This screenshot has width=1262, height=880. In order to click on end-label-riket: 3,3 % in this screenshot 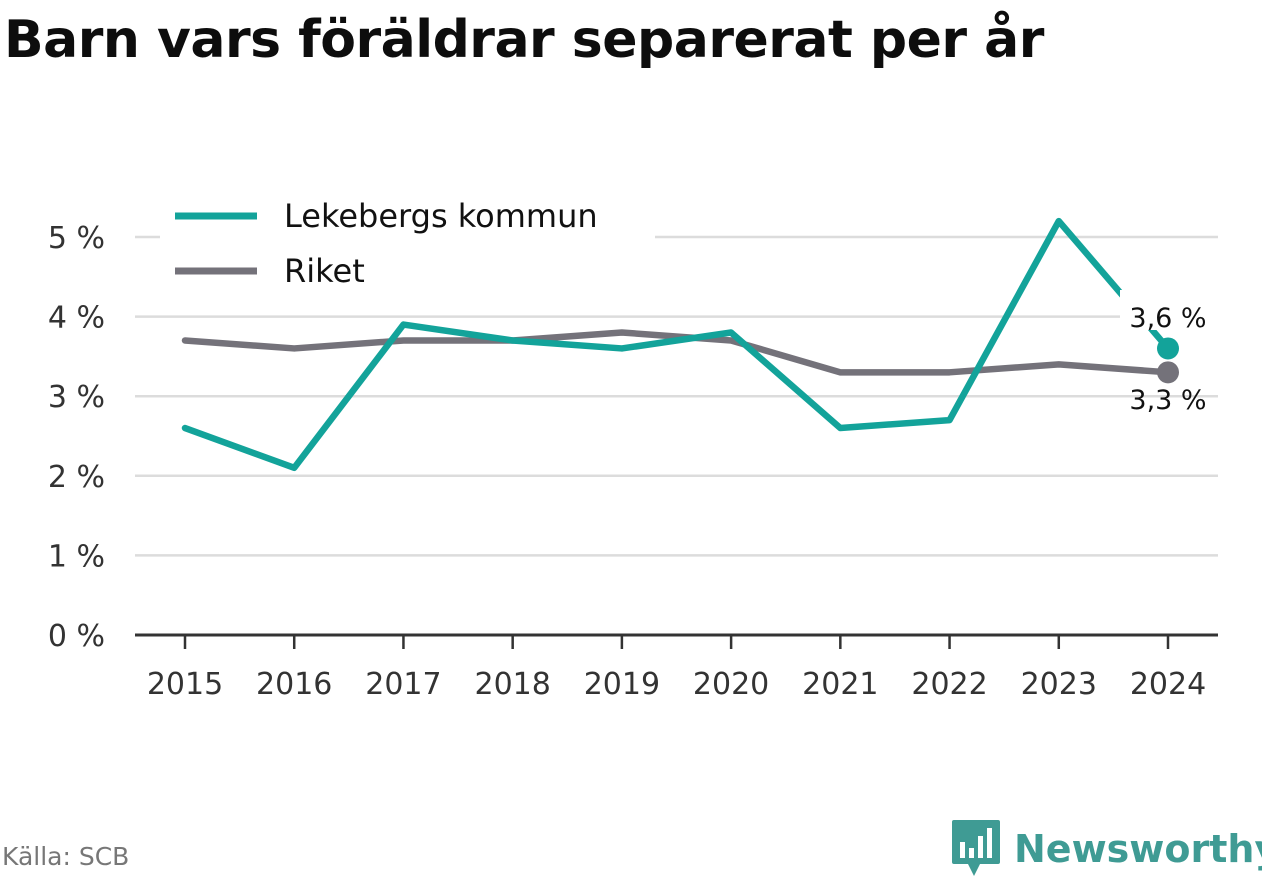, I will do `click(1167, 400)`.